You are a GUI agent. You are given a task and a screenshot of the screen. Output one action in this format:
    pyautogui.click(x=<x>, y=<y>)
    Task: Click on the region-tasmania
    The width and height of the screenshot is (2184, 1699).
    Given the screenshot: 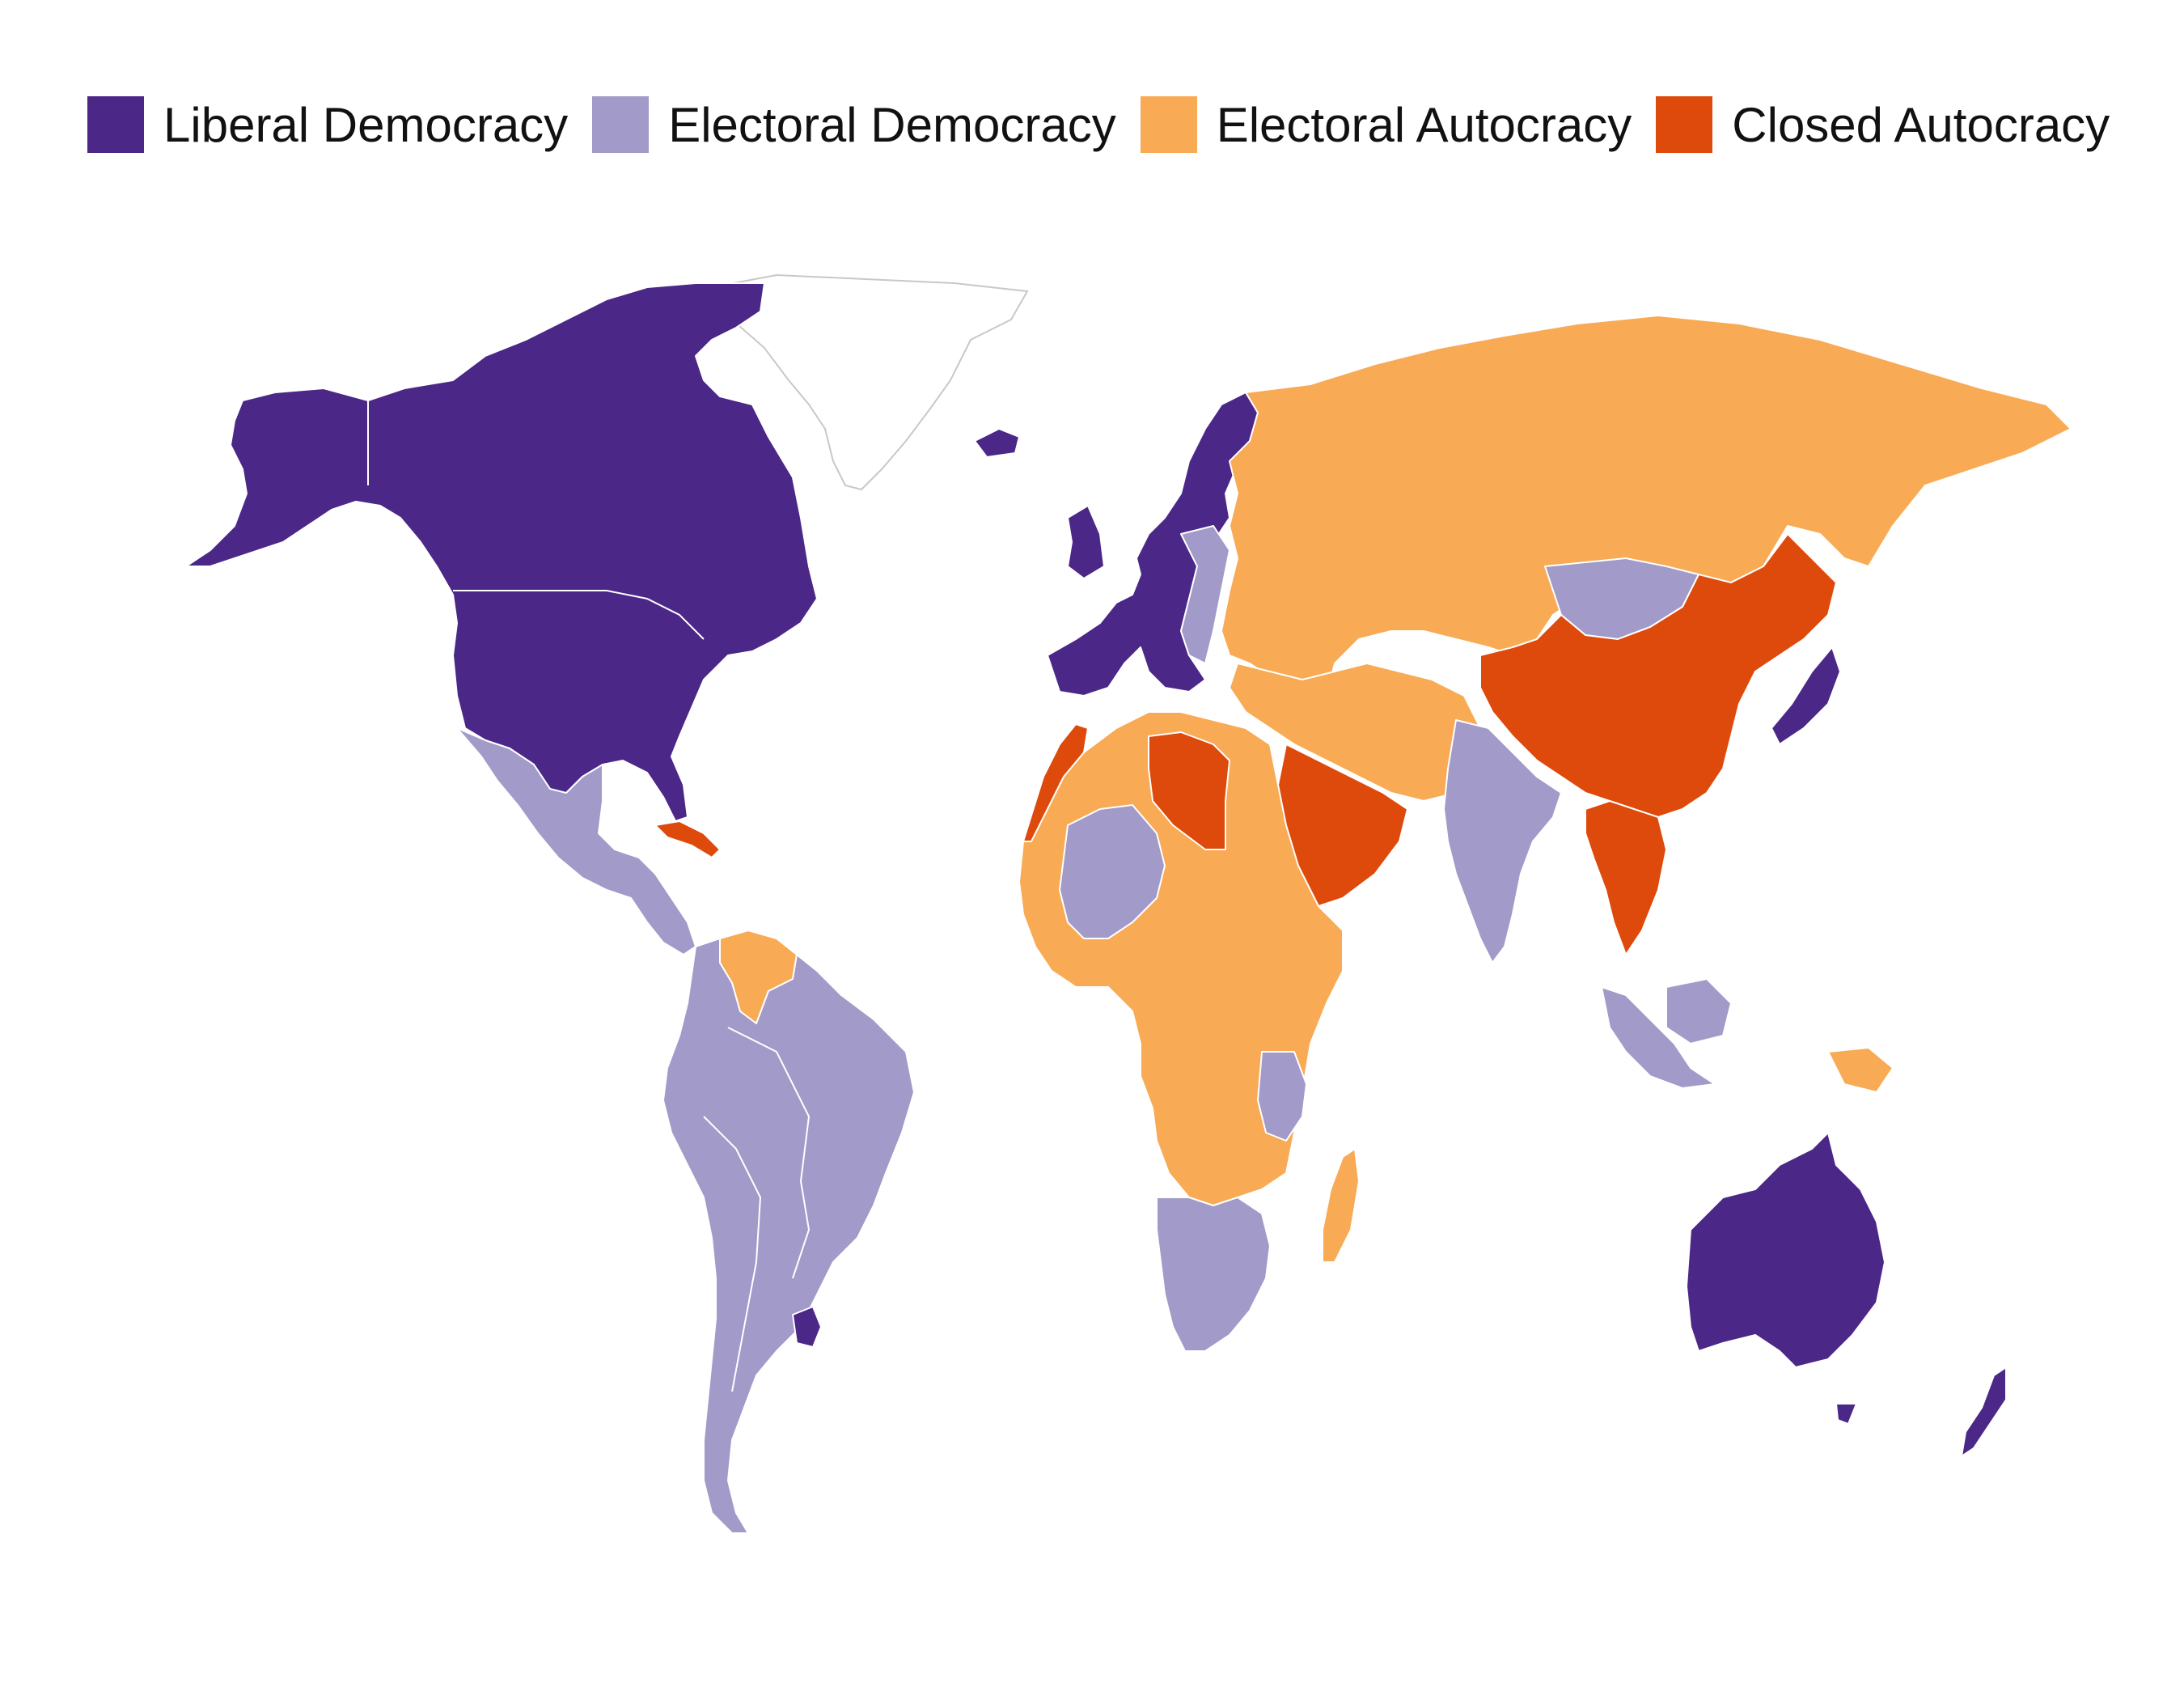 What is the action you would take?
    pyautogui.click(x=1846, y=1414)
    